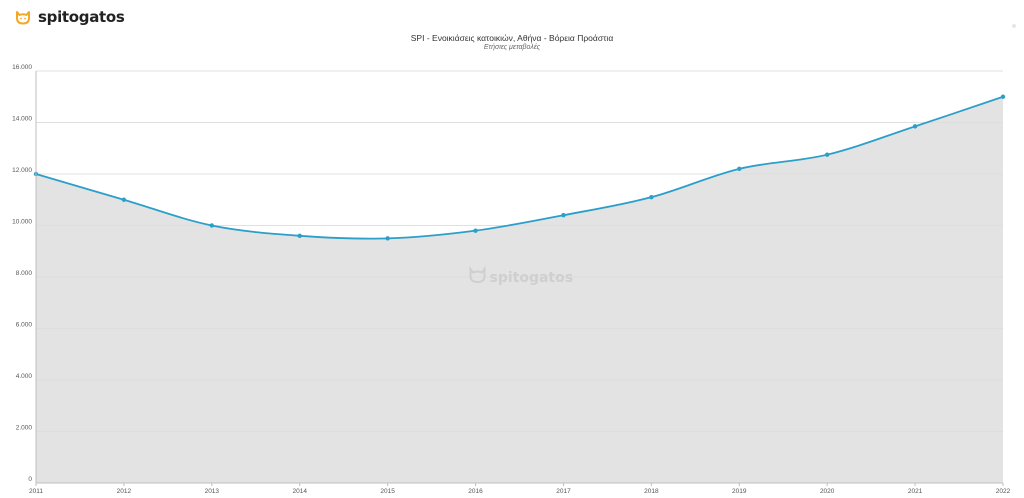 Image resolution: width=1024 pixels, height=498 pixels. I want to click on data-point-2022, so click(1003, 96).